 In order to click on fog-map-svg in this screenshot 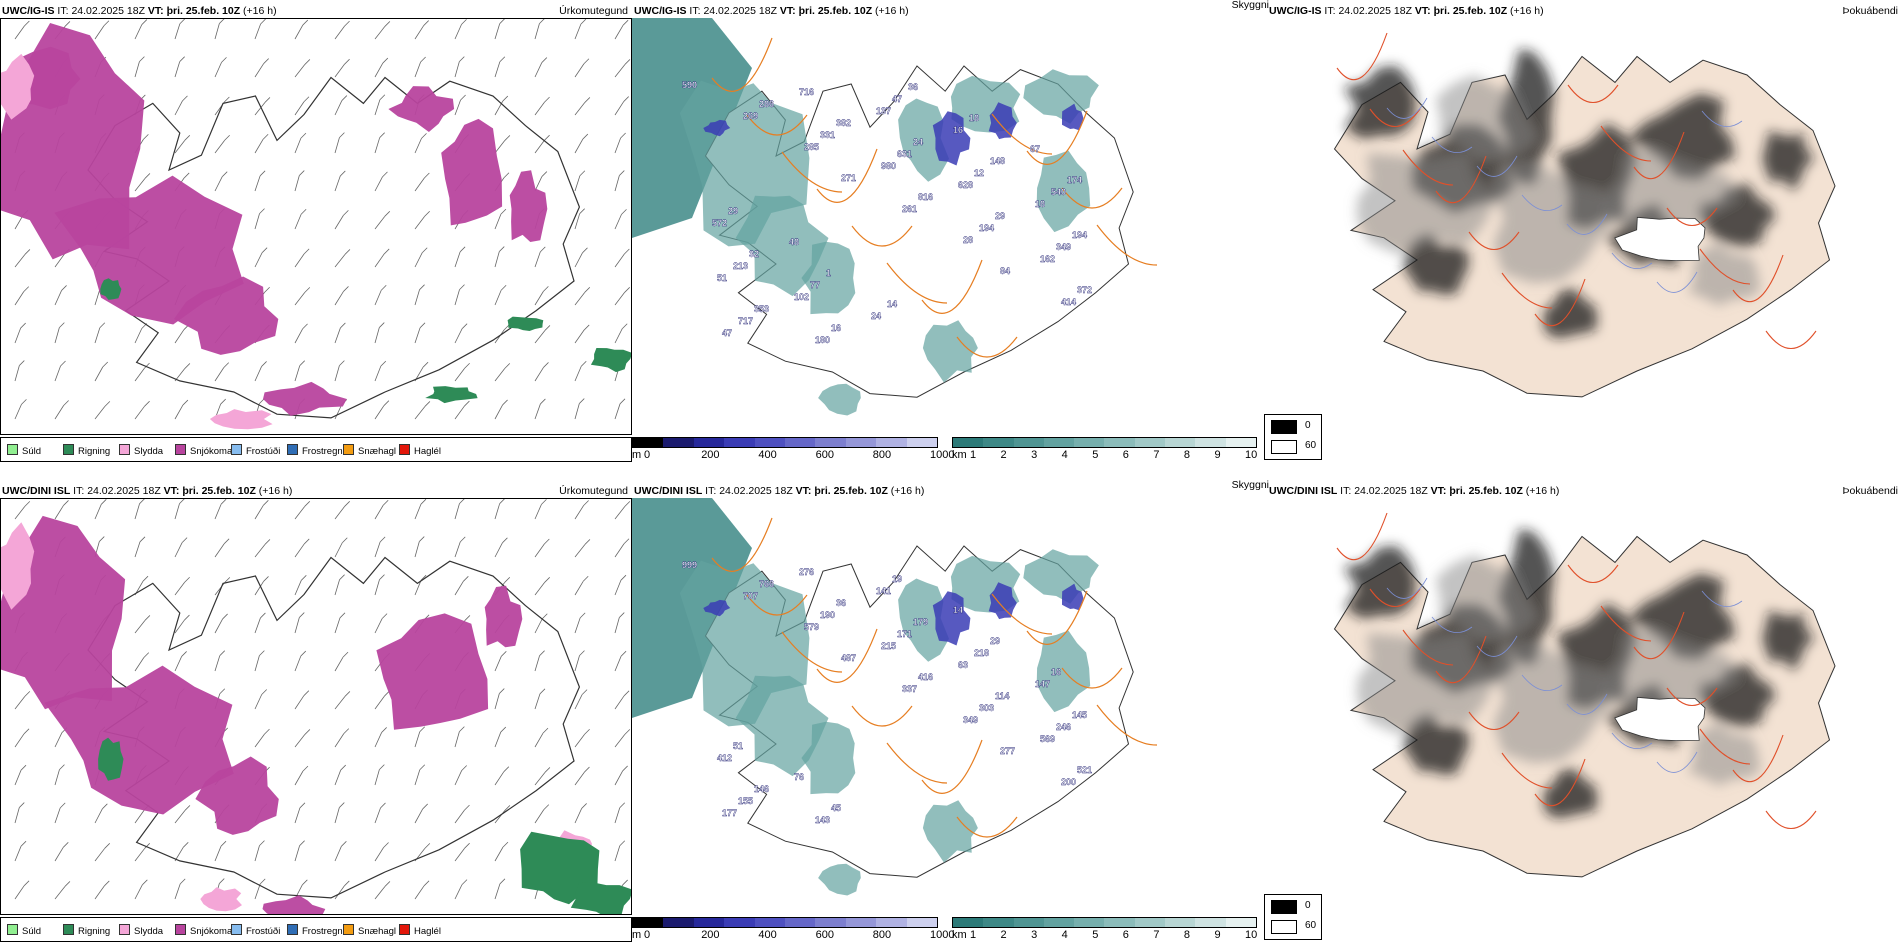, I will do `click(1584, 695)`.